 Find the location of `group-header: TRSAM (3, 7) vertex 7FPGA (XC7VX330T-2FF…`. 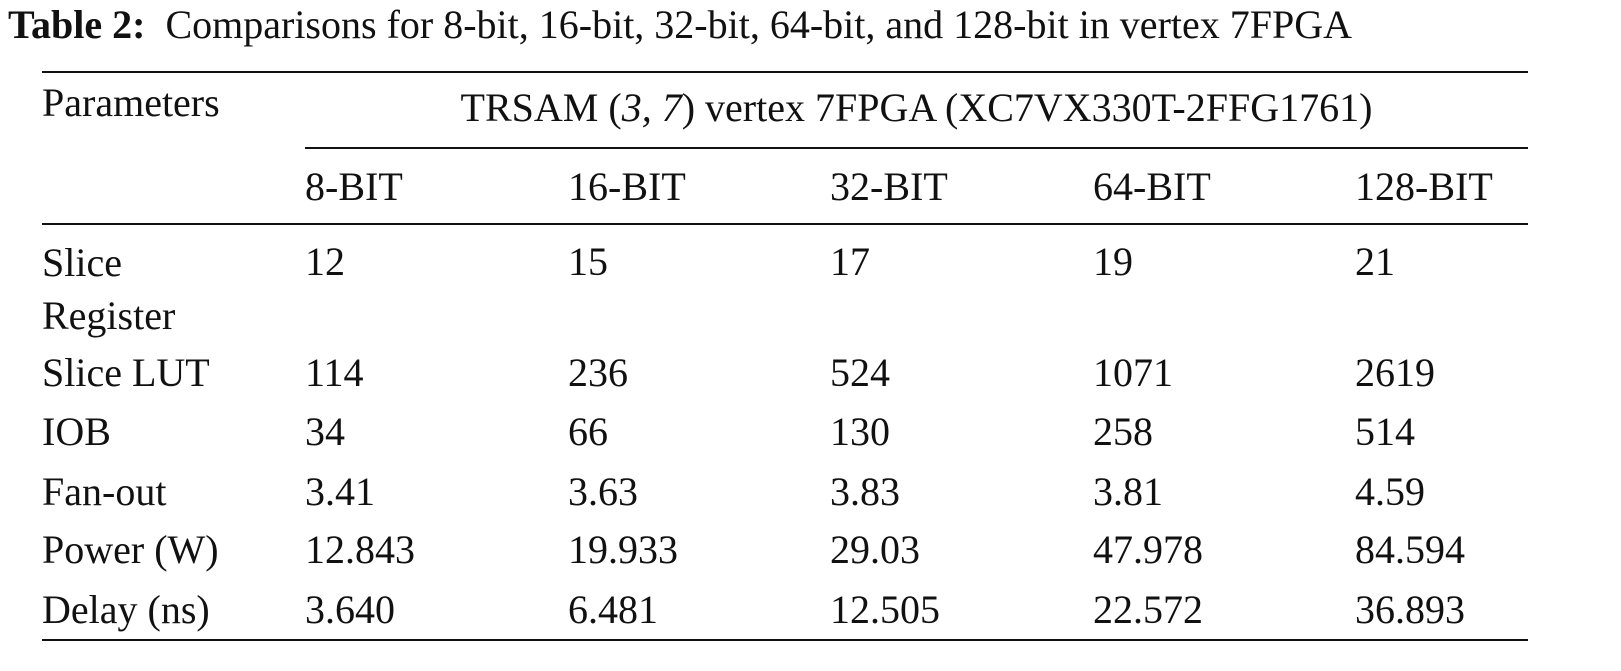

group-header: TRSAM (3, 7) vertex 7FPGA (XC7VX330T-2FF… is located at coordinates (916, 108).